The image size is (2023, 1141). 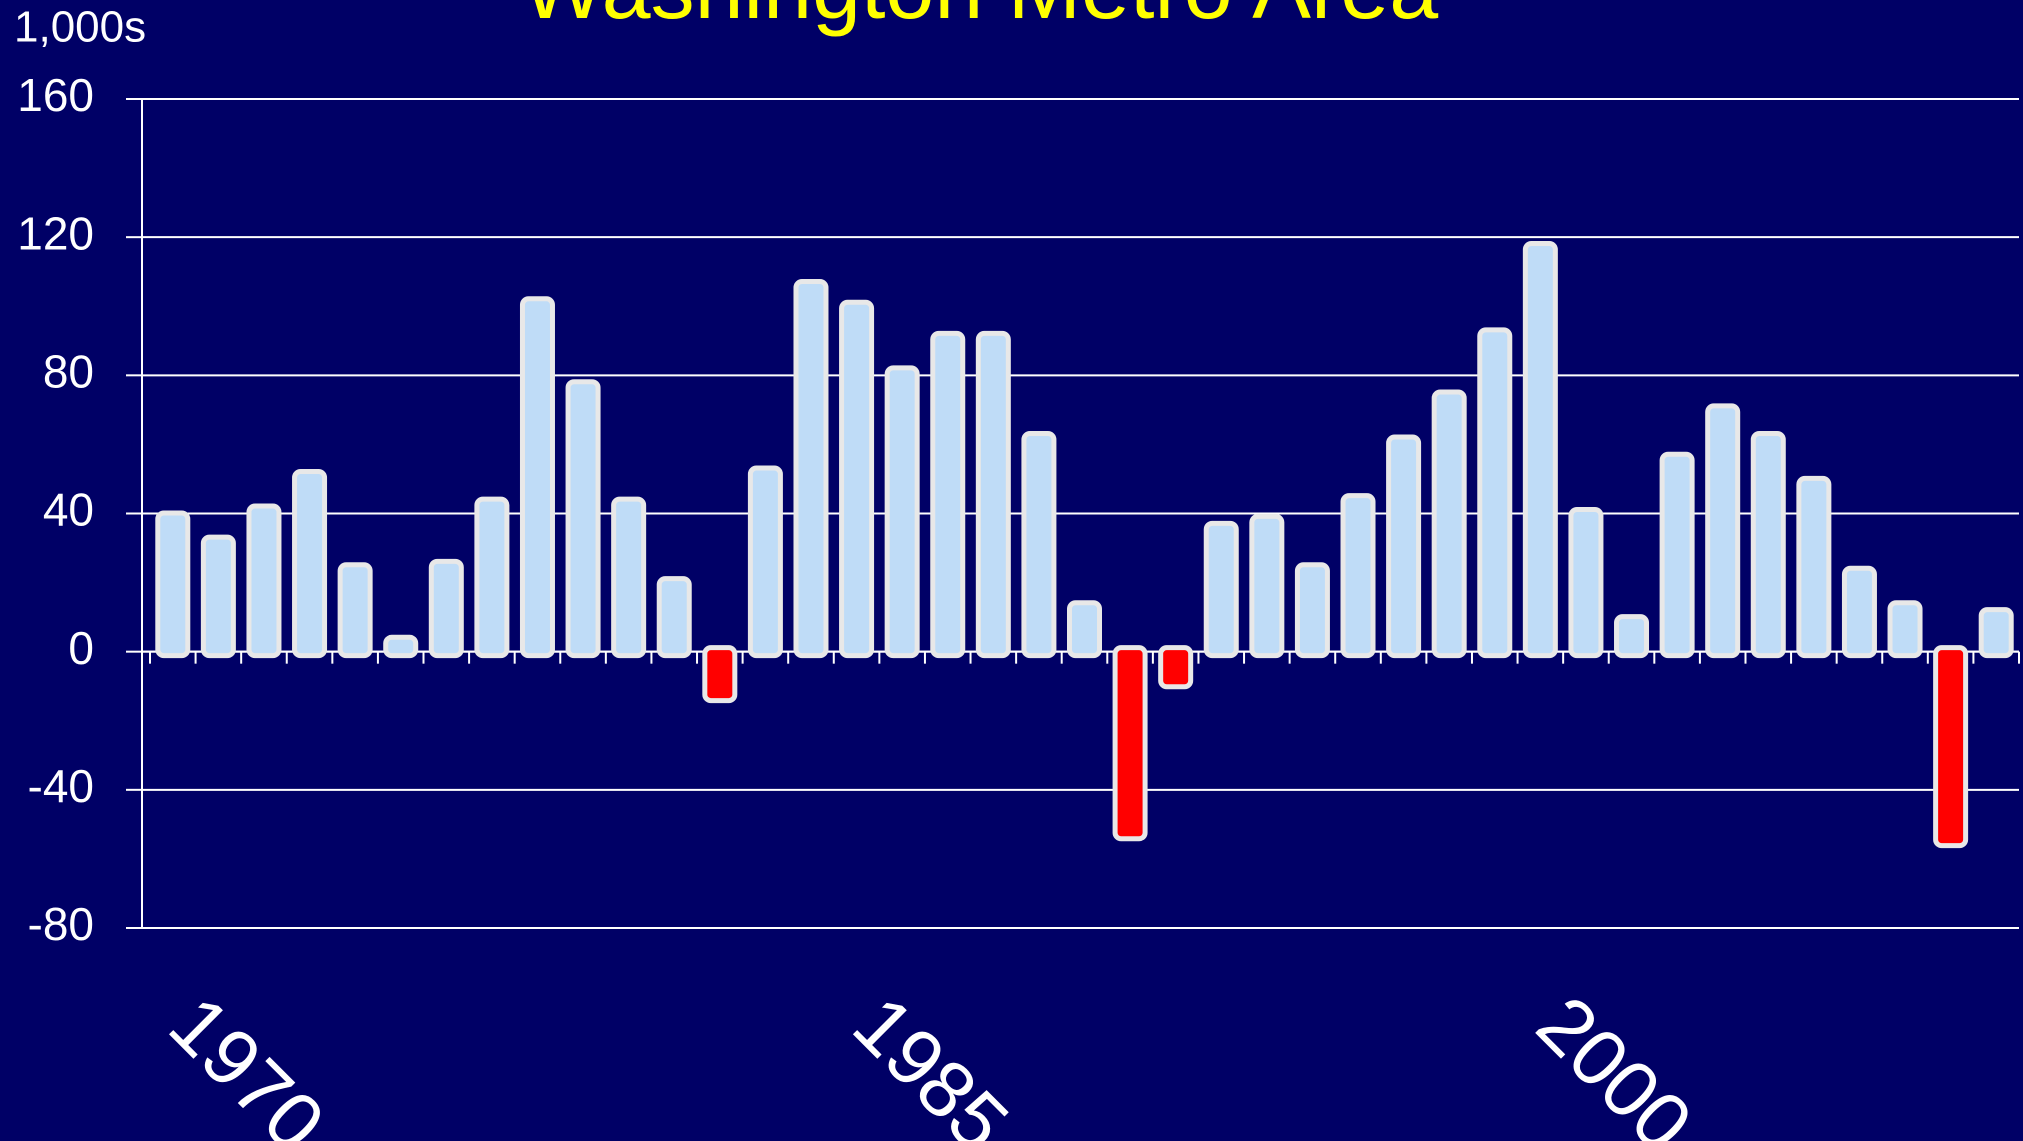 What do you see at coordinates (80, 27) in the screenshot?
I see `y-axis-unit: 1,000s` at bounding box center [80, 27].